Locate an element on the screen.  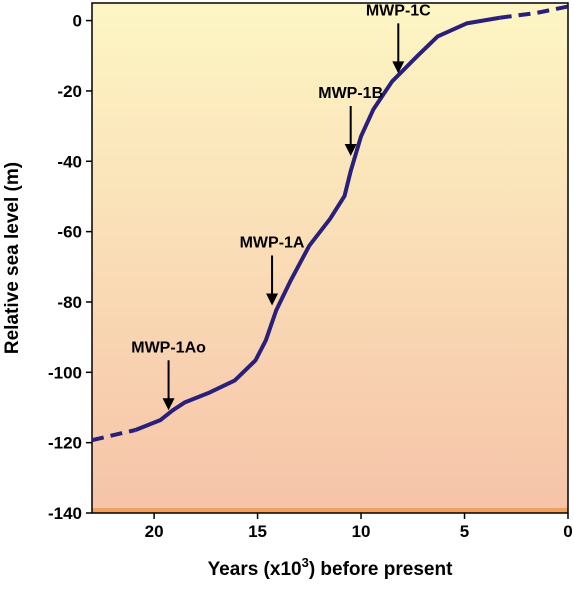
x-tick-label: 15 is located at coordinates (257, 531).